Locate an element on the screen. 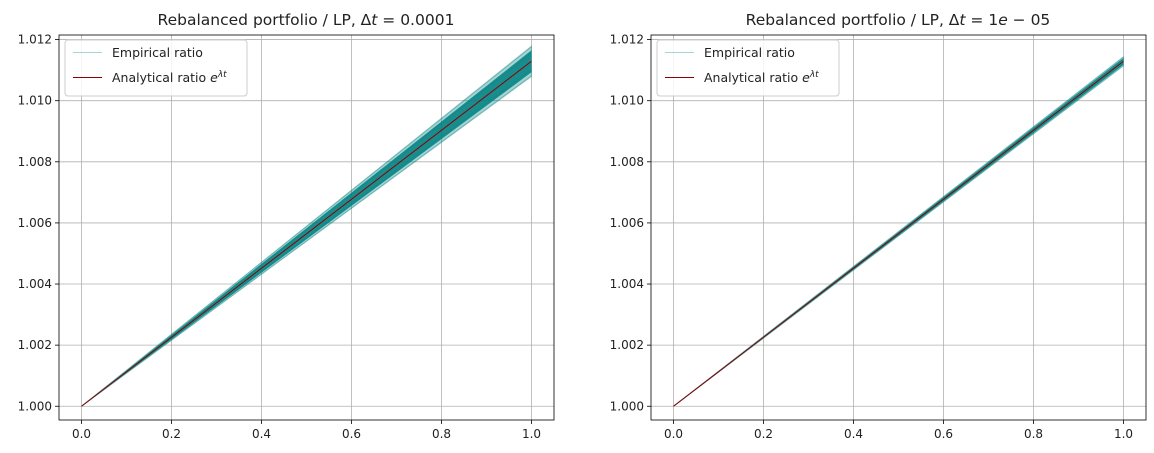 The image size is (1154, 453). chart-title: Rebalanced portfolio / LP, Δt = 0.0001 is located at coordinates (306, 20).